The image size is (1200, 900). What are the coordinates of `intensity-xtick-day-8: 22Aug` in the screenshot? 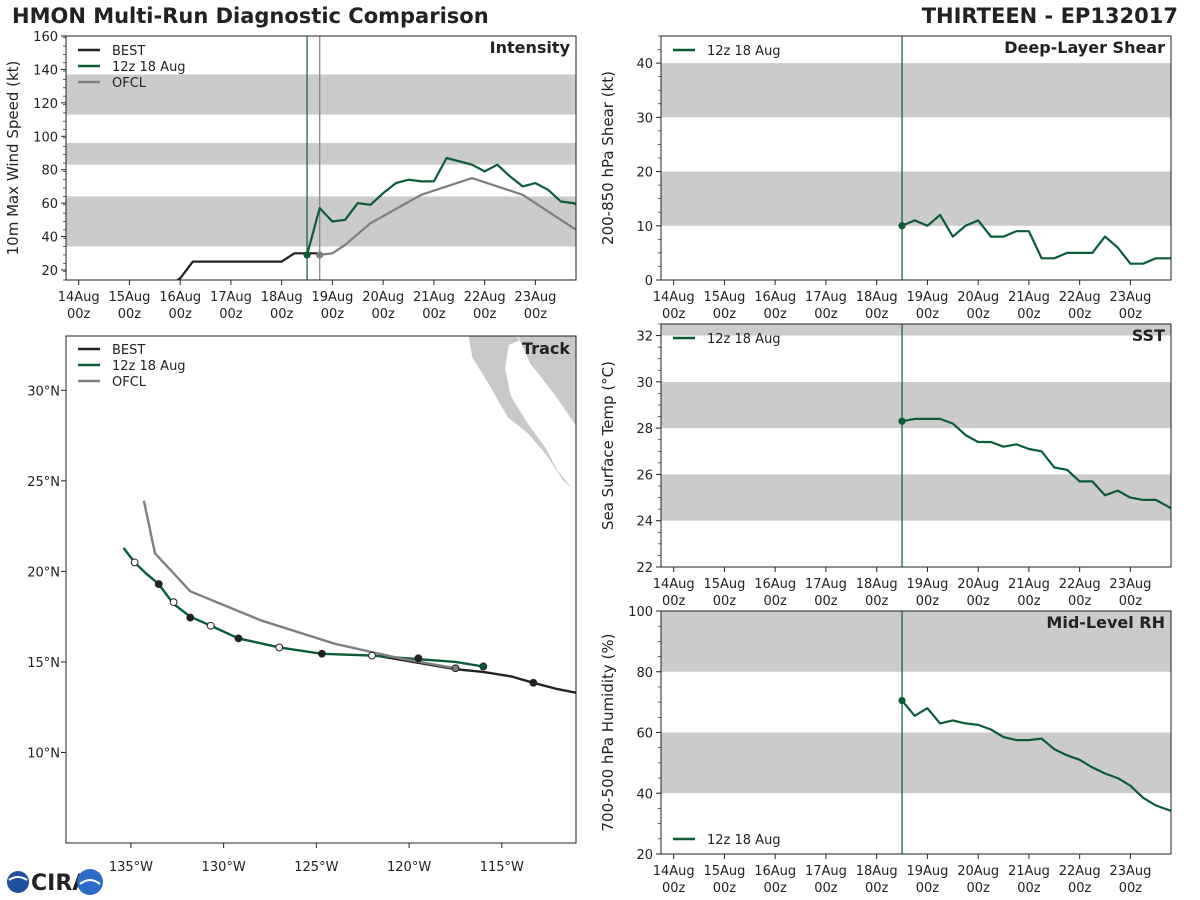 It's located at (485, 297).